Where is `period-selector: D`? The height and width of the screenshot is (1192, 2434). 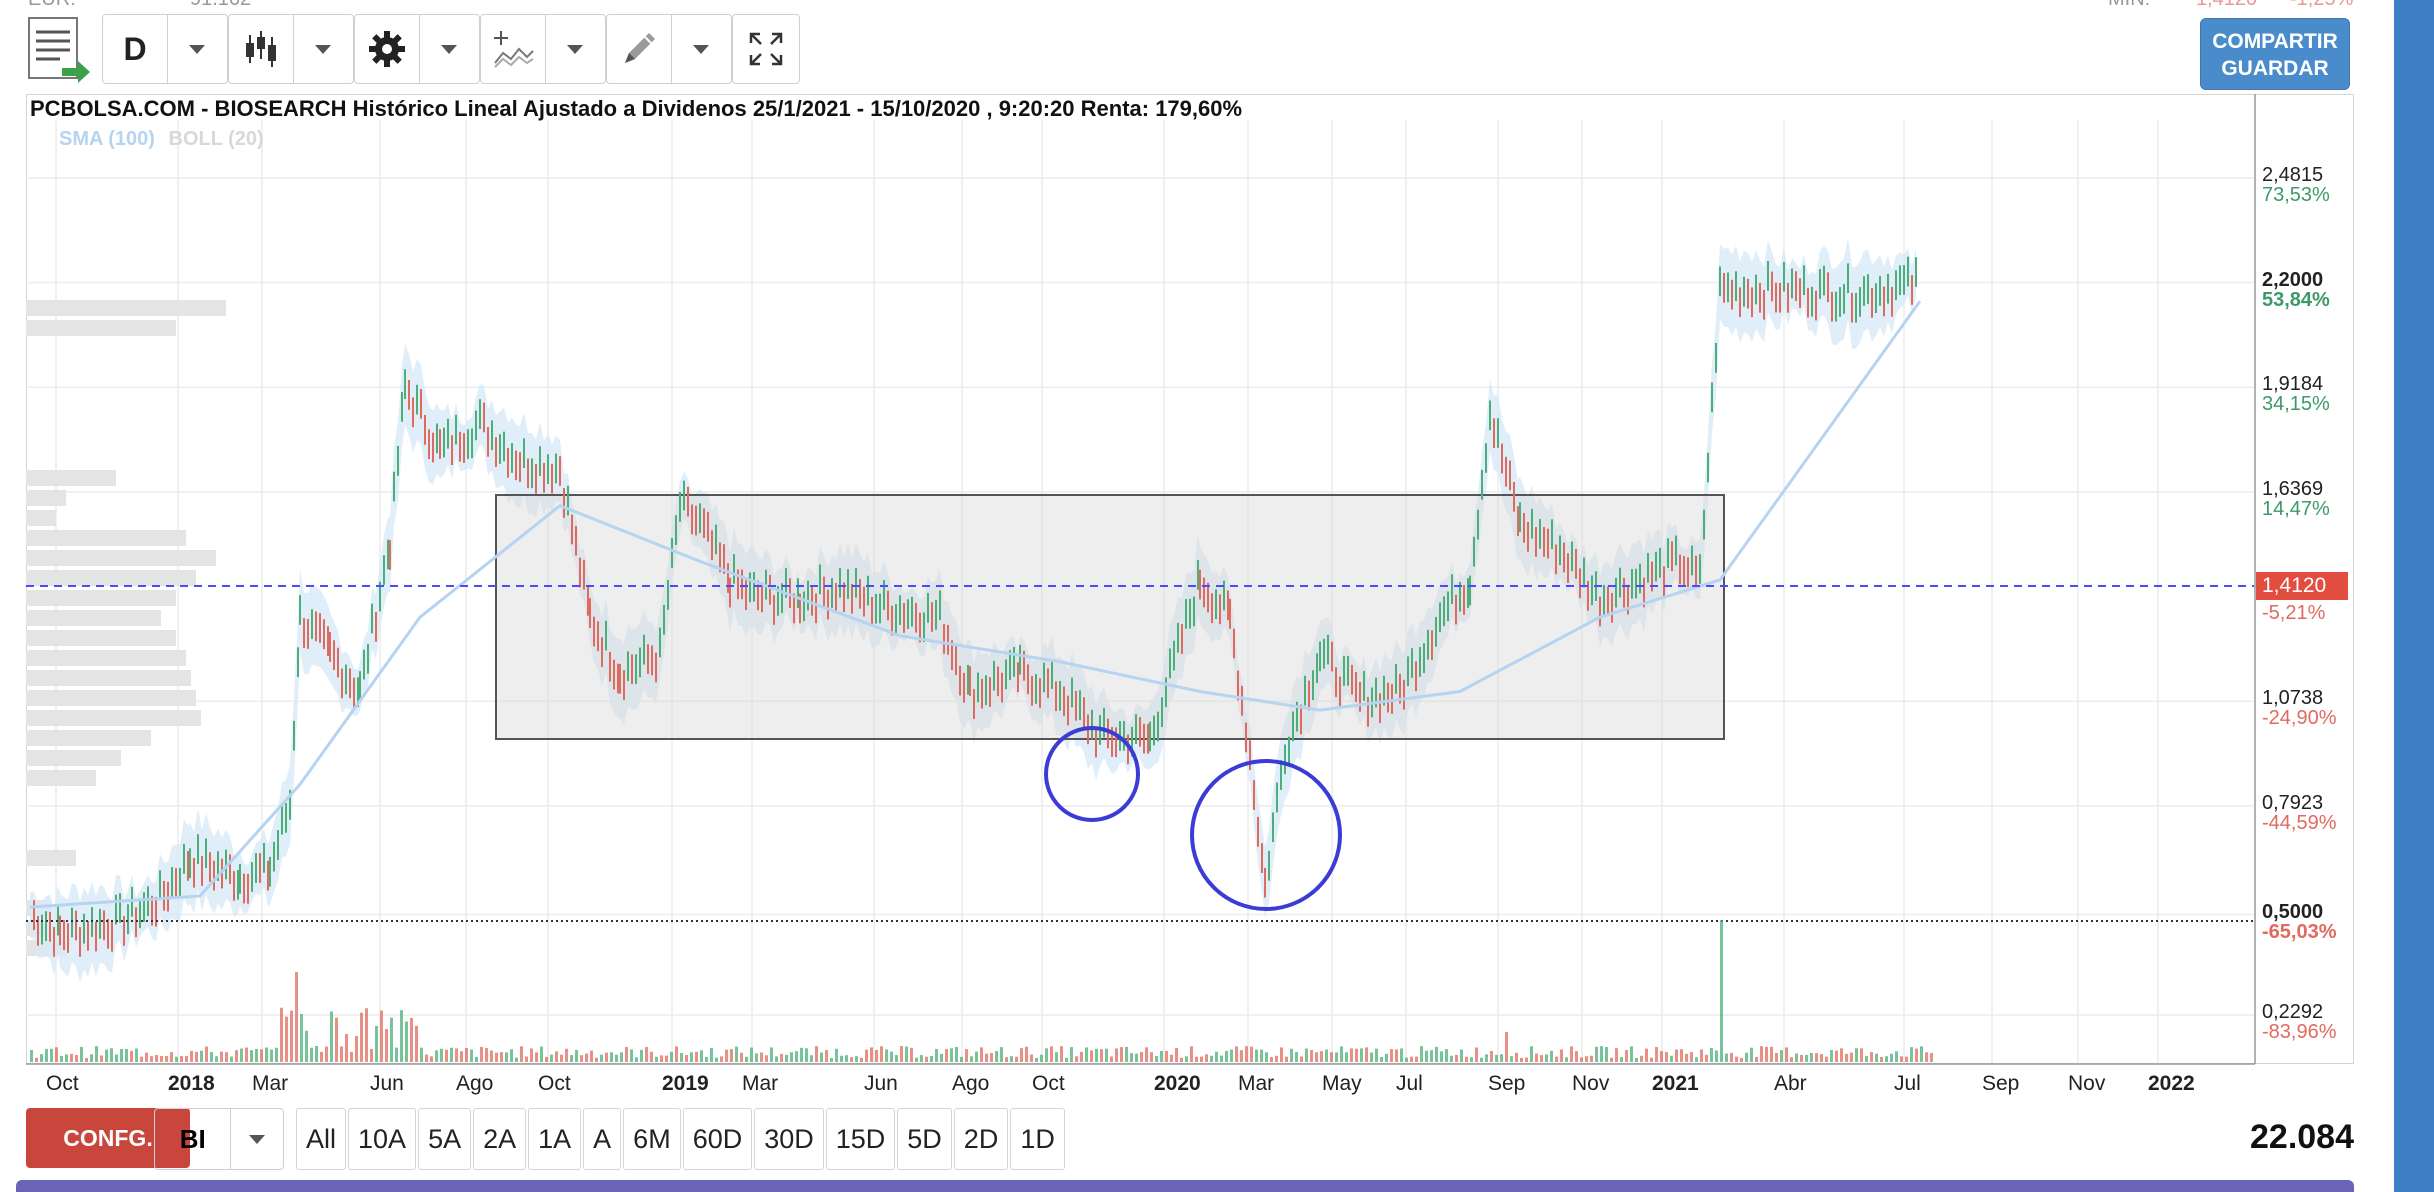 period-selector: D is located at coordinates (165, 49).